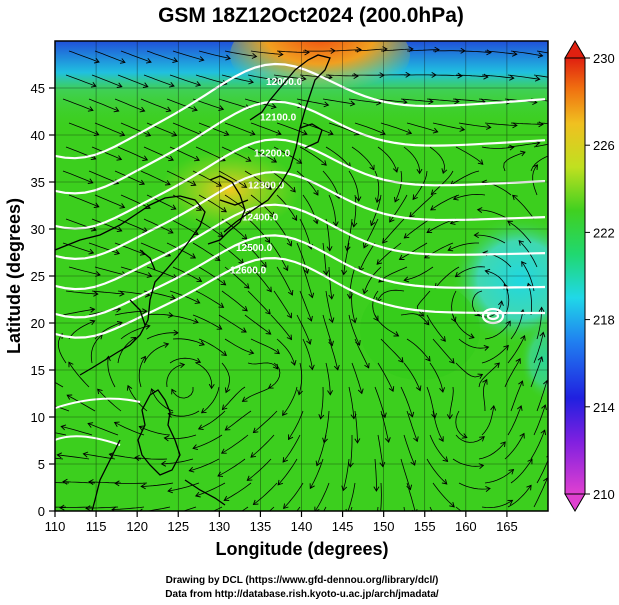  Describe the element at coordinates (604, 58) in the screenshot. I see `colorbar-tick-label: 230` at that location.